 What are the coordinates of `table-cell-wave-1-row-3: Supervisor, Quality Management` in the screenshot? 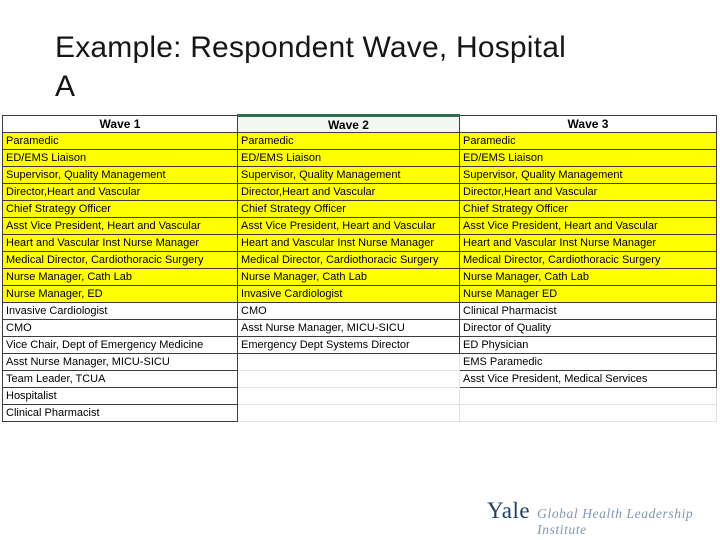 It's located at (120, 175).